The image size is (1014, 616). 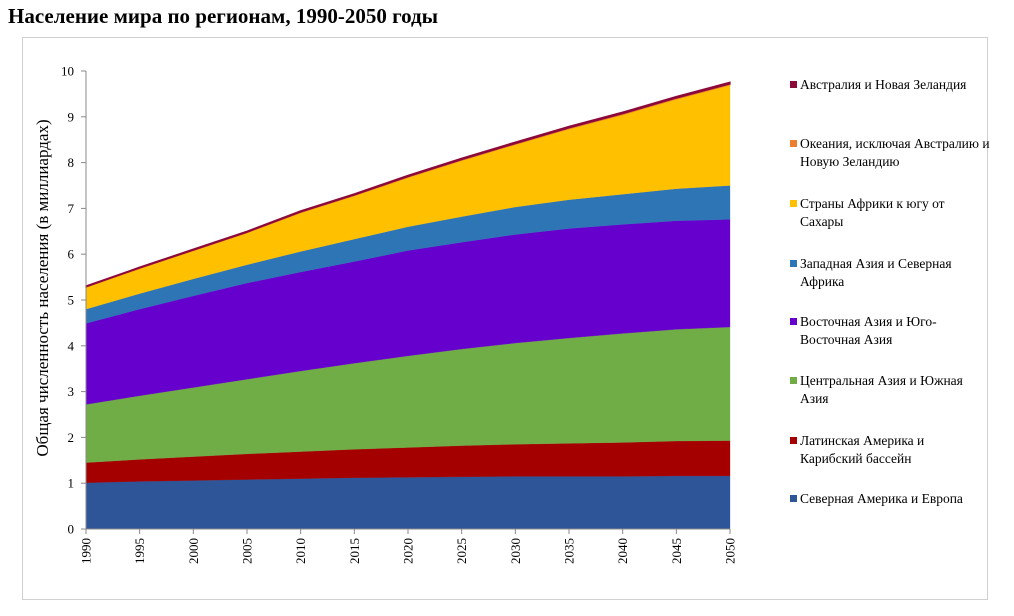 I want to click on x-tick-label: 2015, so click(x=354, y=551).